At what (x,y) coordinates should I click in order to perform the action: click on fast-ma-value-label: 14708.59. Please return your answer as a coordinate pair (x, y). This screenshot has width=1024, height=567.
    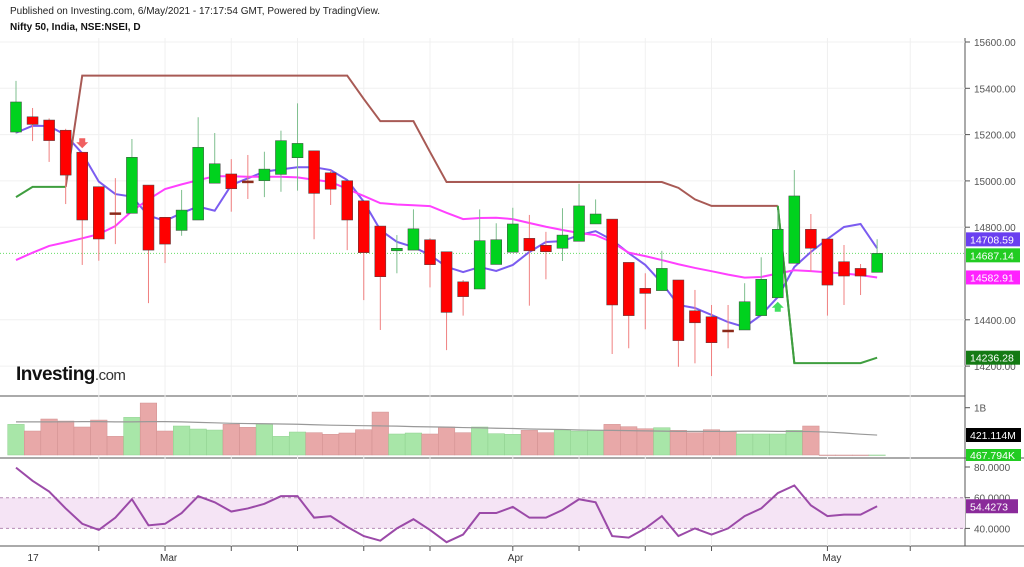
    Looking at the image, I should click on (992, 240).